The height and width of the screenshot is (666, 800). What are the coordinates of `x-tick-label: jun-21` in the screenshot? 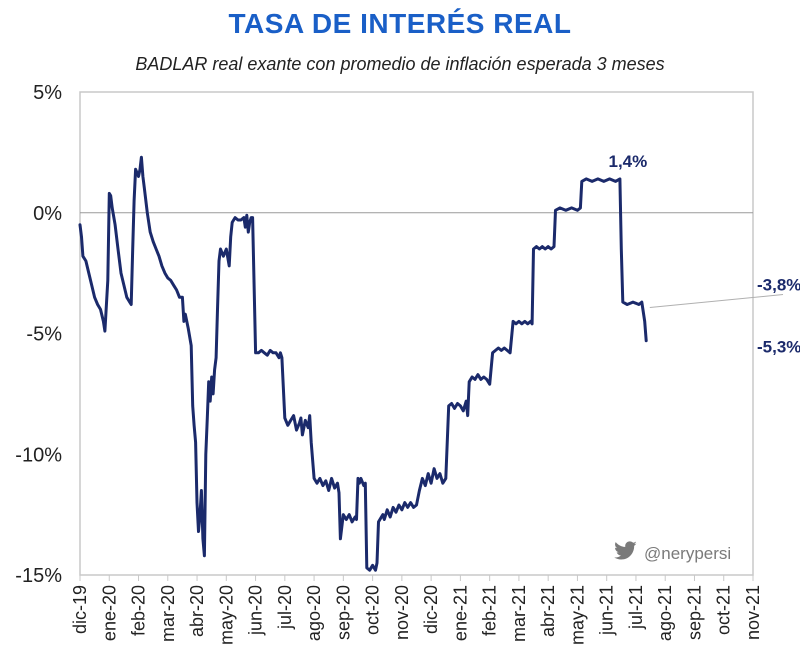 It's located at (607, 610).